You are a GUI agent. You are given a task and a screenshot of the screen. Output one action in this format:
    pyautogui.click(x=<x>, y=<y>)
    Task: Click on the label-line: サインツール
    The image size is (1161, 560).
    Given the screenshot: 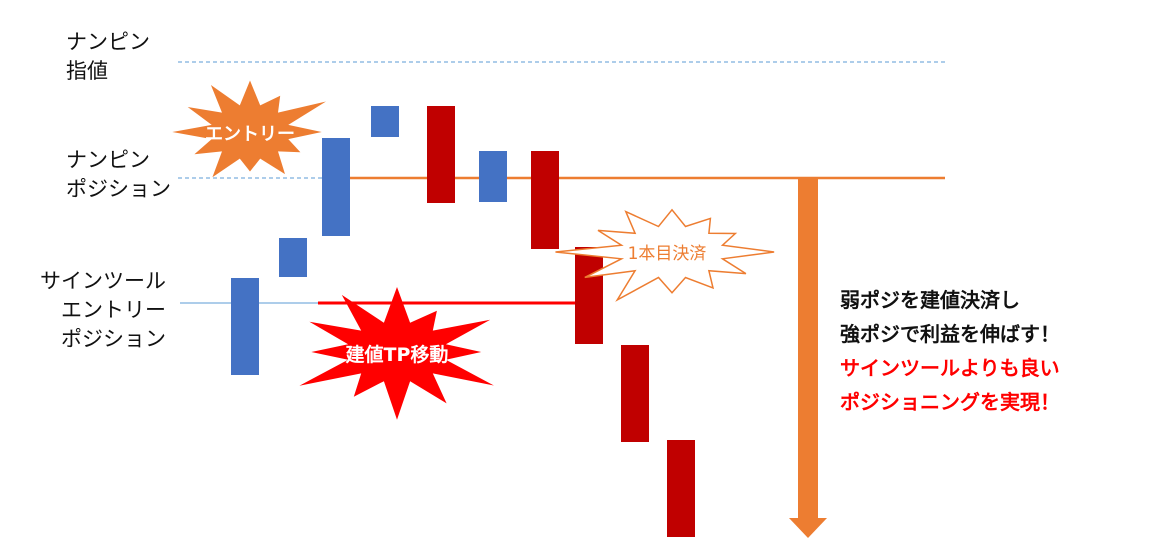 What is the action you would take?
    pyautogui.click(x=103, y=281)
    